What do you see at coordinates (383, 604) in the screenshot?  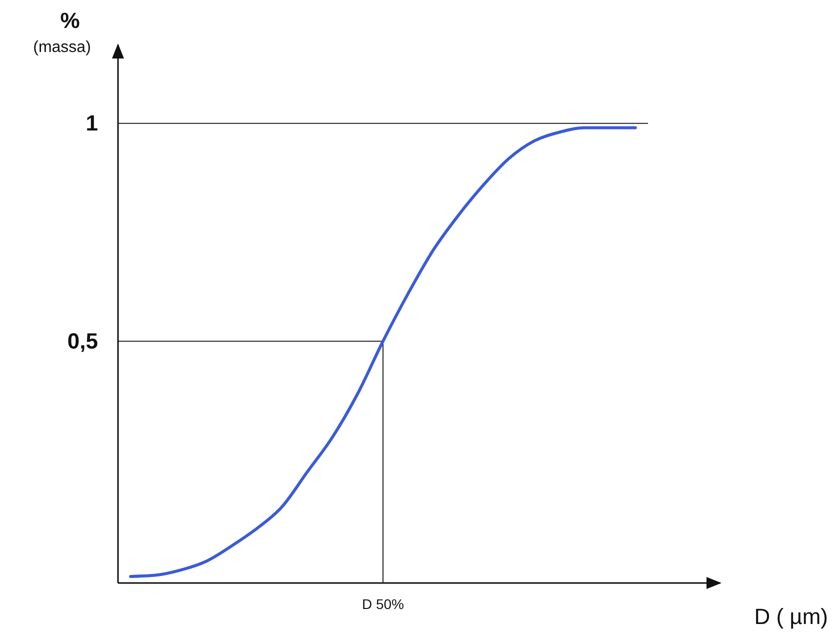 I see `x-tick-label: D 50%` at bounding box center [383, 604].